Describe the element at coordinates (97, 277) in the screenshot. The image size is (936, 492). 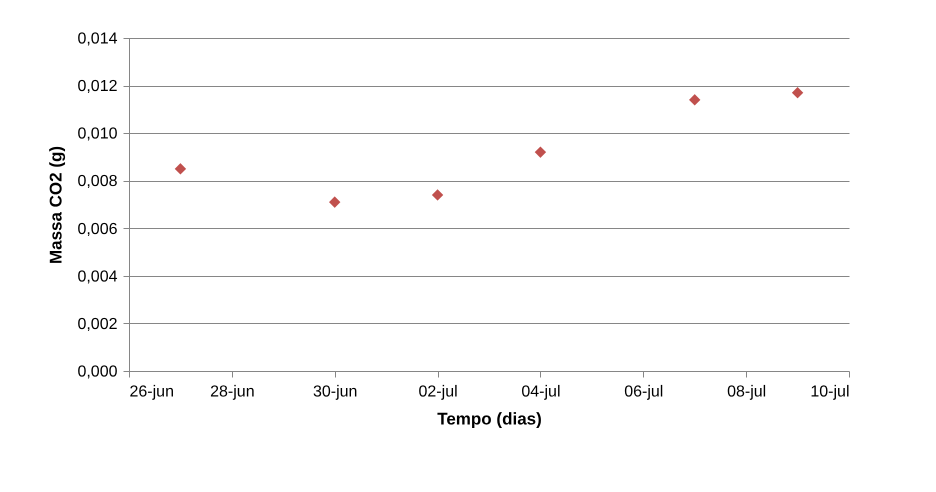
I see `y-tick-label: 0,004` at that location.